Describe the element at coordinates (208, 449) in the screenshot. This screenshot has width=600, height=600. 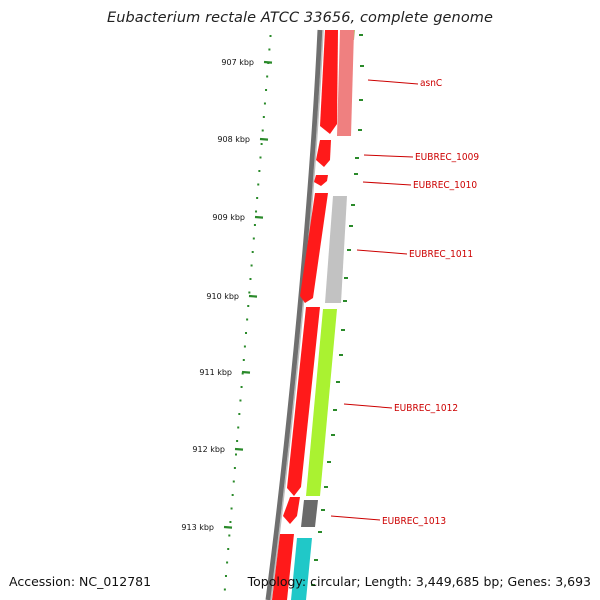
I see `scale-tick-label: 912 kbp` at that location.